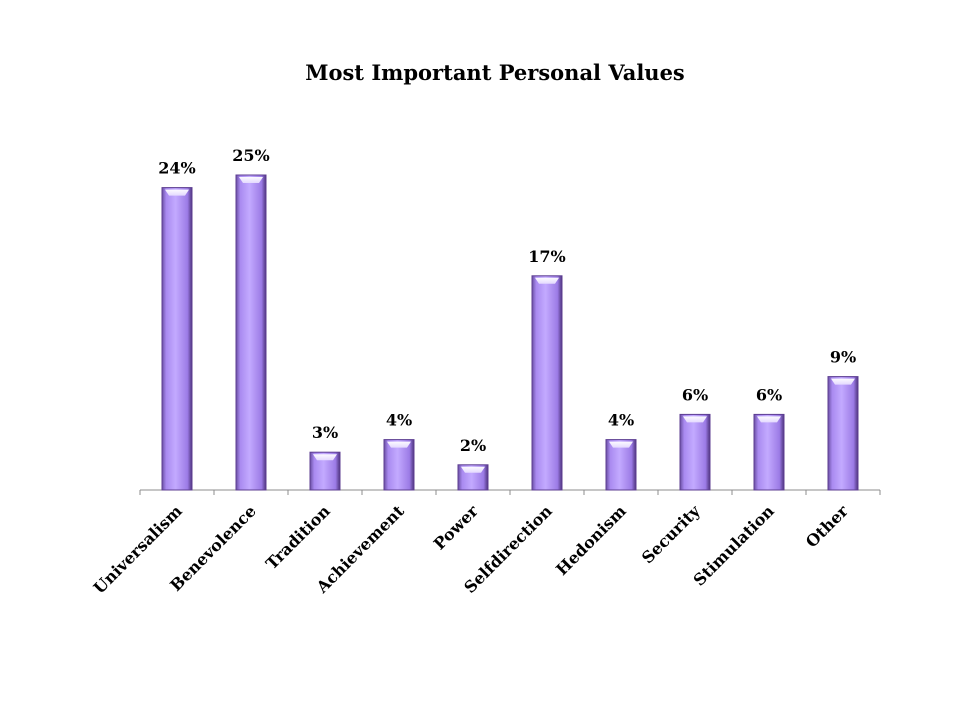 The image size is (960, 720). I want to click on category-label: Security, so click(671, 534).